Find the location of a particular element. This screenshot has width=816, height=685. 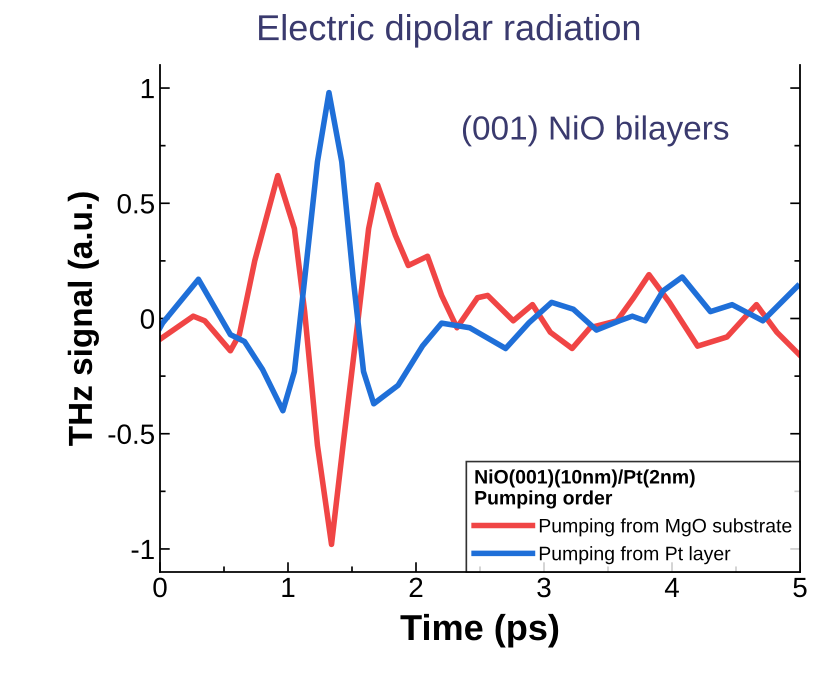

chart-title: Electric dipolar radiation is located at coordinates (449, 31).